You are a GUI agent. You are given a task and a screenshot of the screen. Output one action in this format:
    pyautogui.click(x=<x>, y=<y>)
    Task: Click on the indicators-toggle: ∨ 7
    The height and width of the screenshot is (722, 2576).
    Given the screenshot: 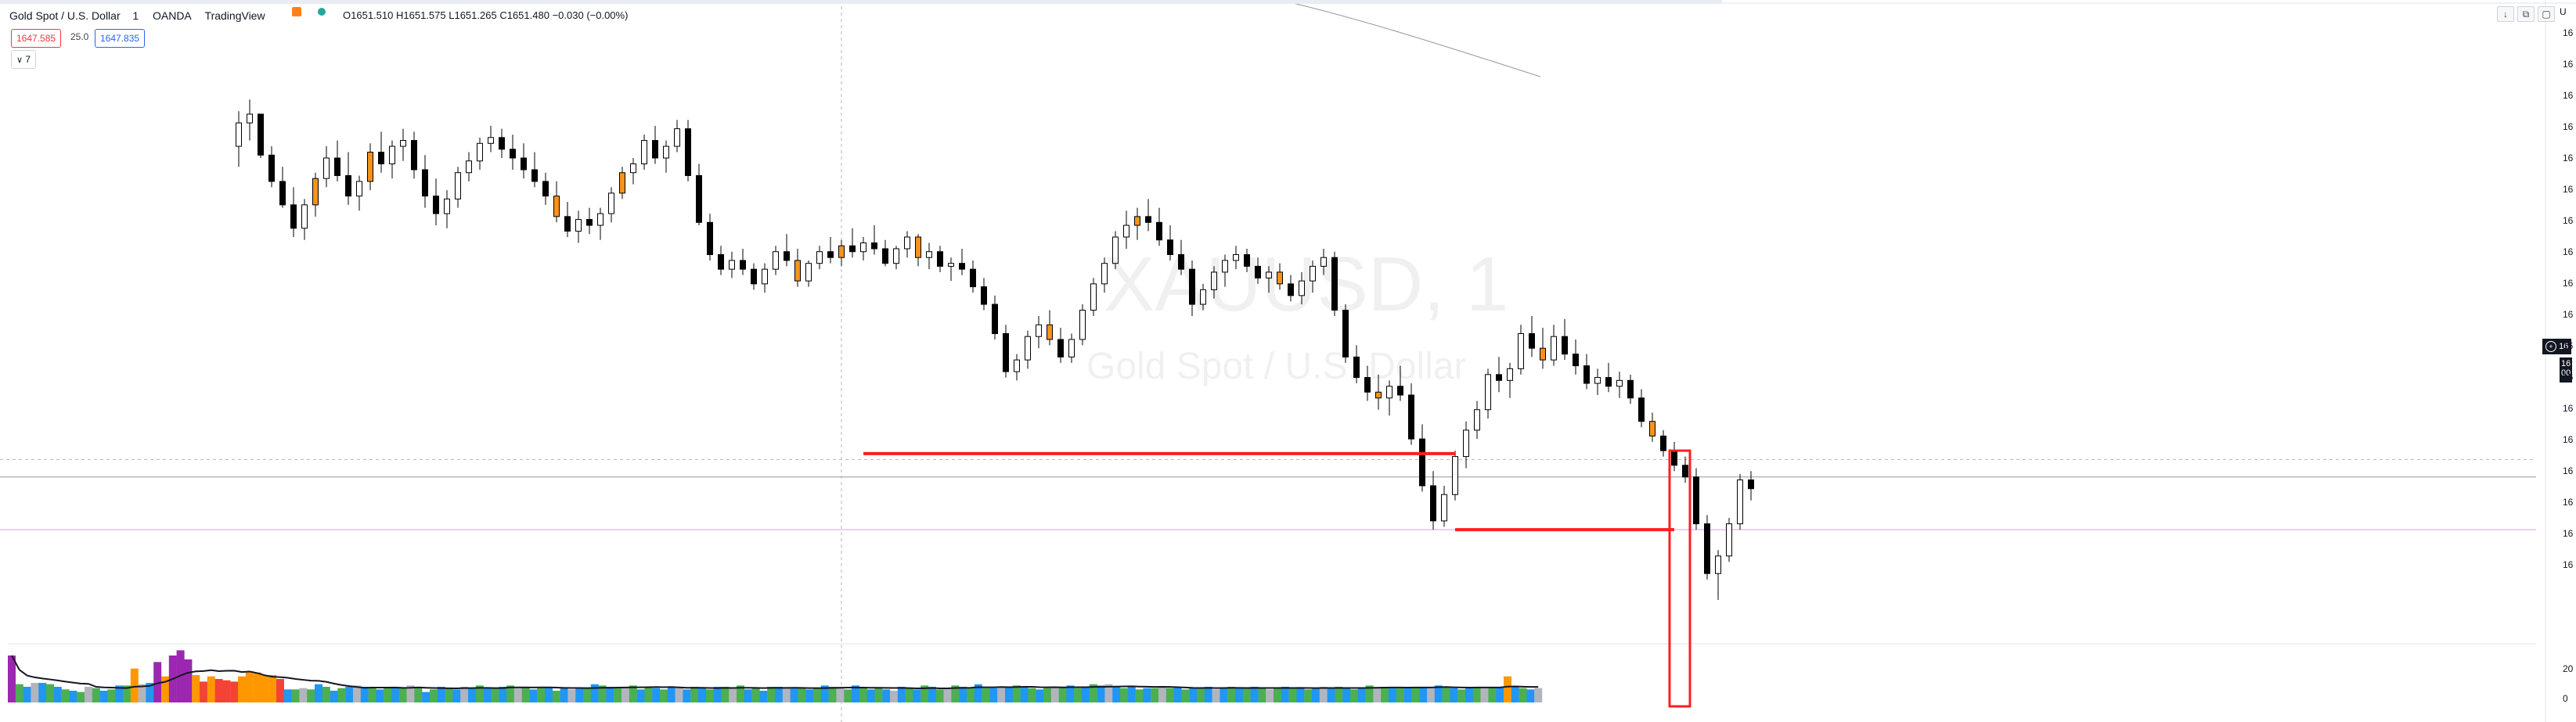 What is the action you would take?
    pyautogui.click(x=24, y=59)
    